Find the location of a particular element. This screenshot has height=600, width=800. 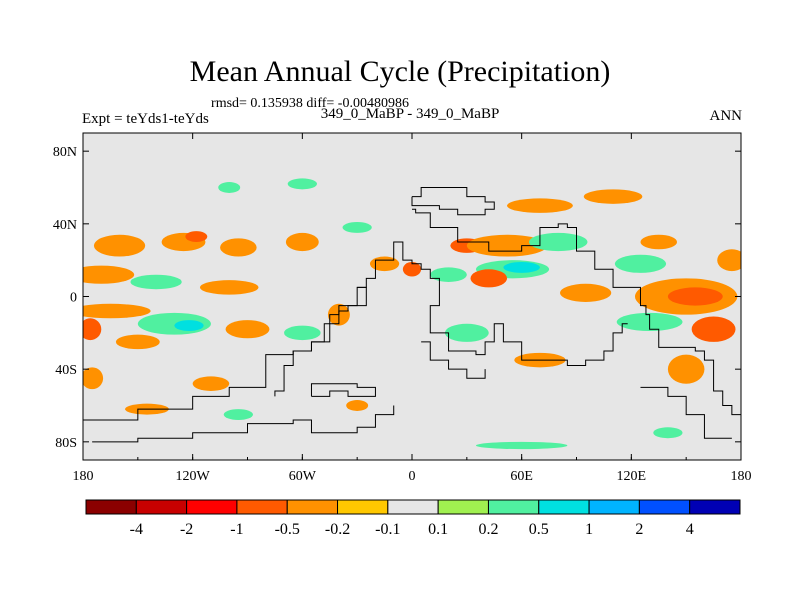

colorbar-label-1: -2 is located at coordinates (186, 529).